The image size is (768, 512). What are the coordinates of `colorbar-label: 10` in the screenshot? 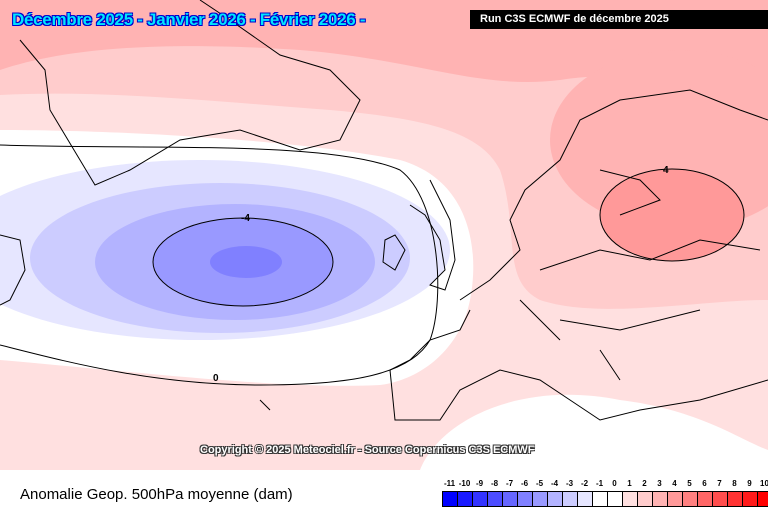 It's located at (764, 483).